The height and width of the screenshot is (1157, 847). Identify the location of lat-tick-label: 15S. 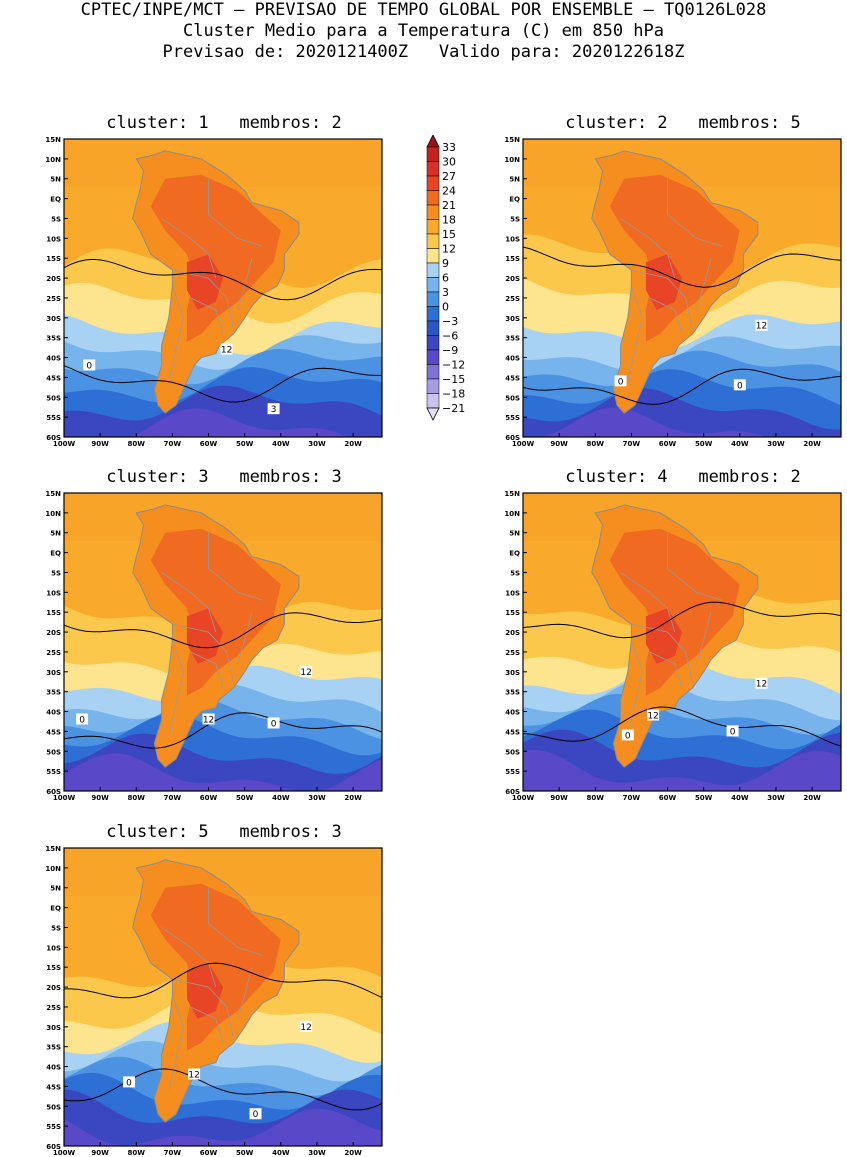
(53, 968).